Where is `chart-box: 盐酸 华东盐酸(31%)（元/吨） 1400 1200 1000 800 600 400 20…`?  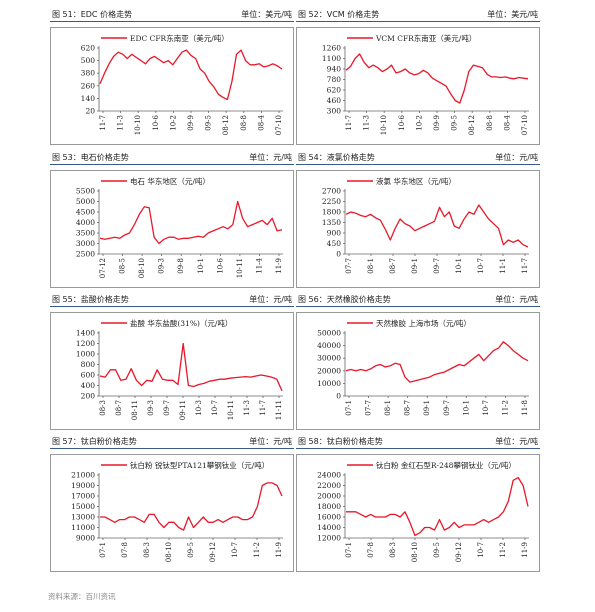 chart-box: 盐酸 华东盐酸(31%)（元/吨） 1400 1200 1000 800 600 400 20… is located at coordinates (172, 371).